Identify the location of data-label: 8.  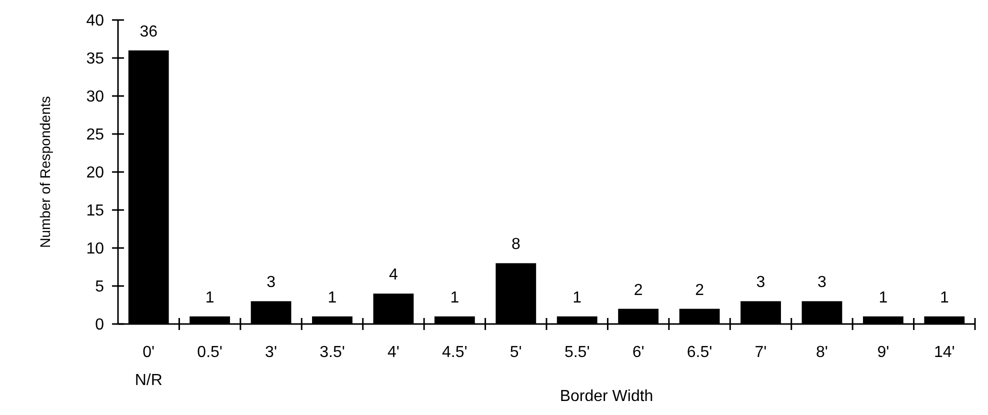
(515, 245).